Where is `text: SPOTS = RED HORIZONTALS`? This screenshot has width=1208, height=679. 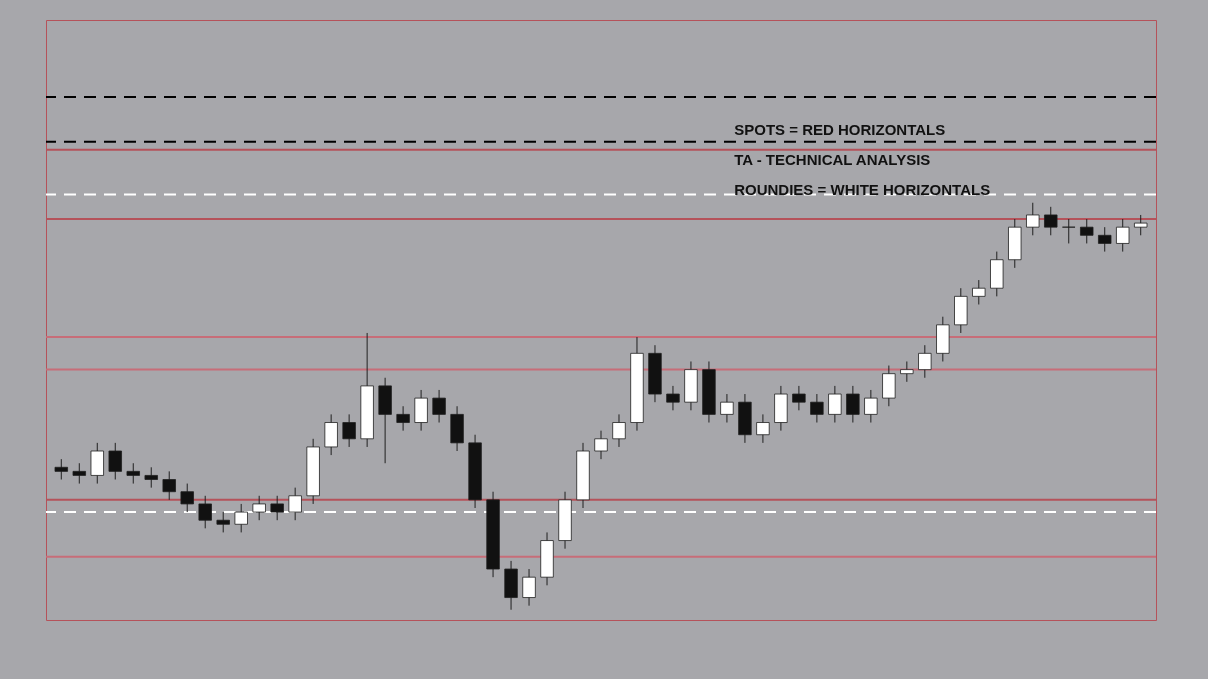
text: SPOTS = RED HORIZONTALS is located at coordinates (840, 129).